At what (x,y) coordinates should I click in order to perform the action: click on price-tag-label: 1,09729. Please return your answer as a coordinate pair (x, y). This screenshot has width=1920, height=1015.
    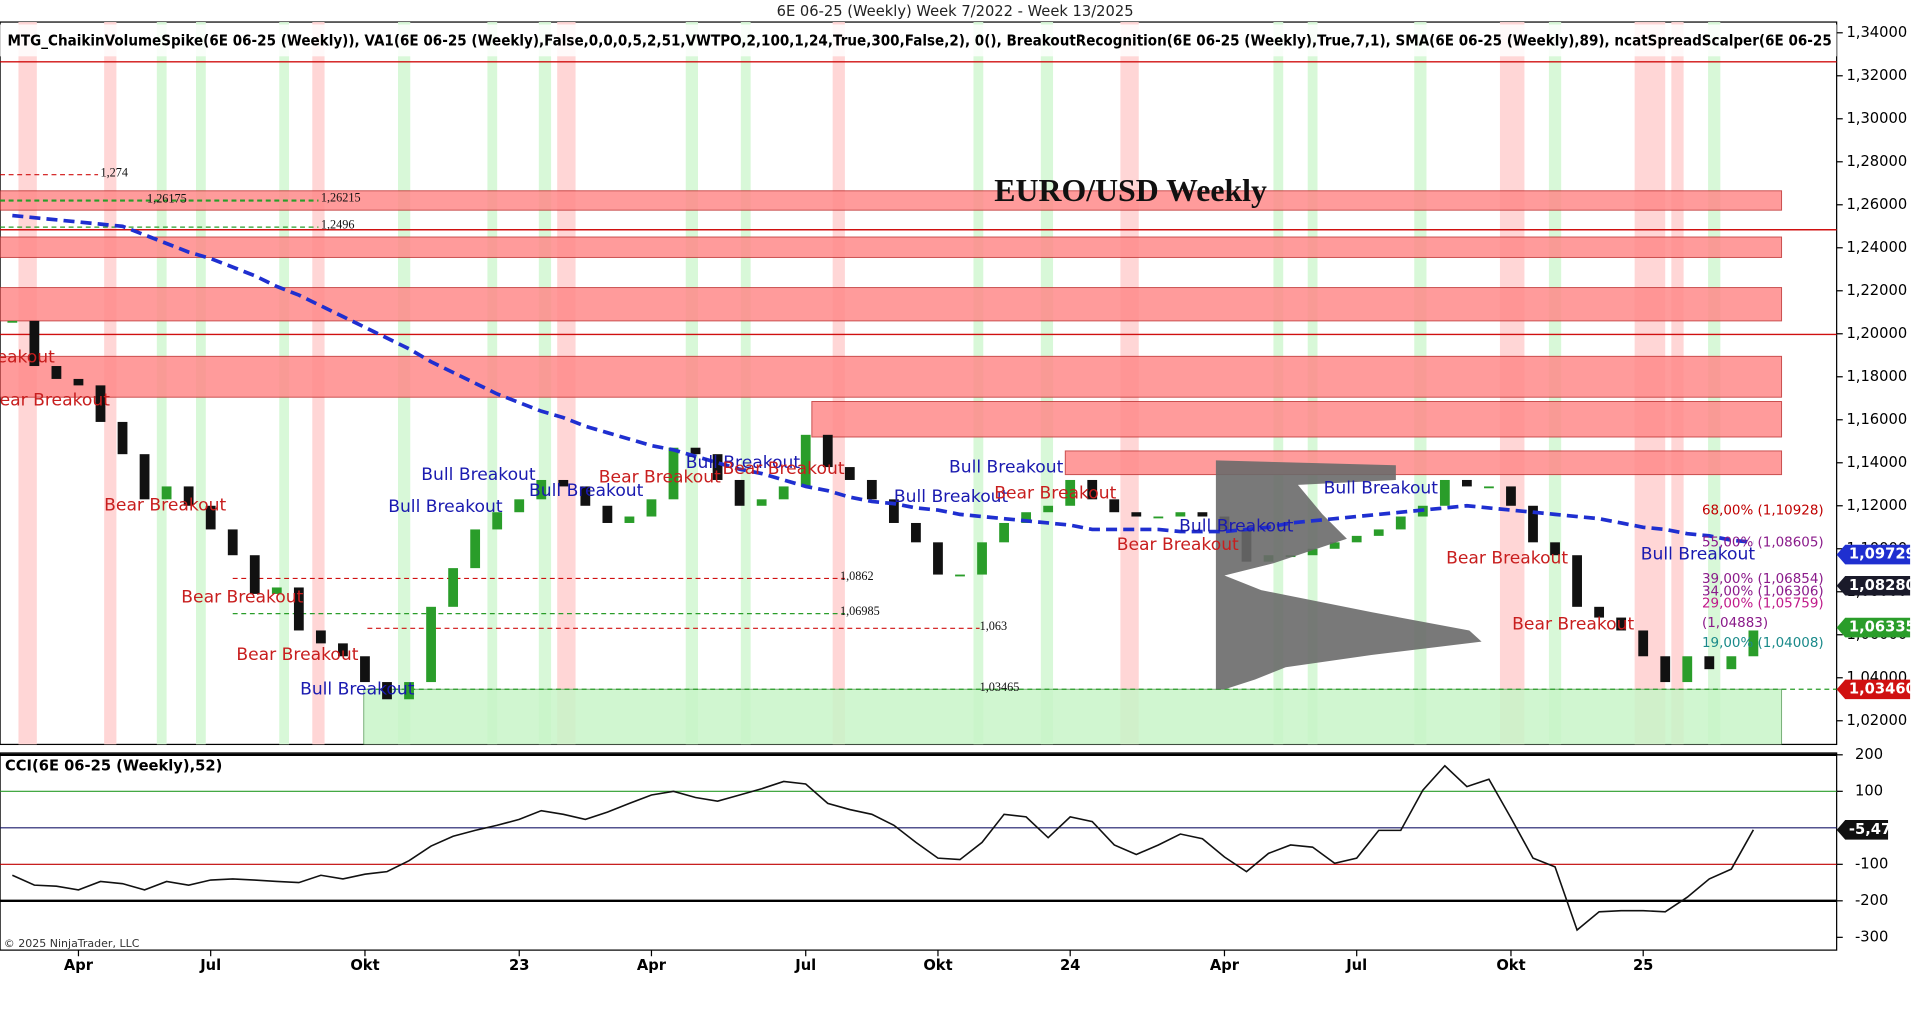
    Looking at the image, I should click on (1882, 554).